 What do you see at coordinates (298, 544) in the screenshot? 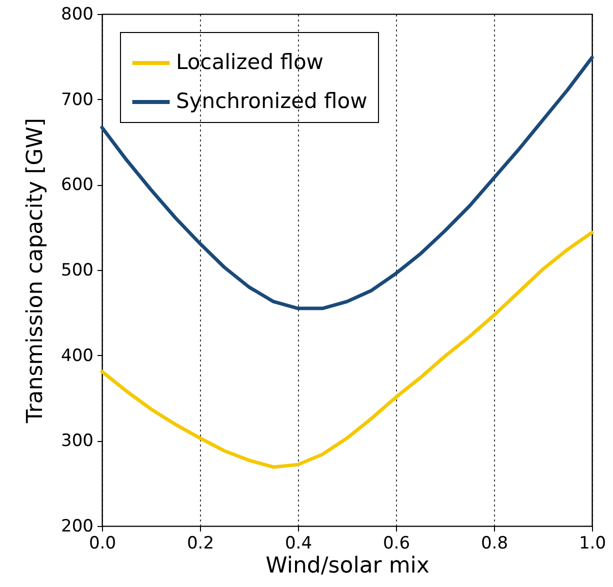
I see `x-tick-label: 0.4` at bounding box center [298, 544].